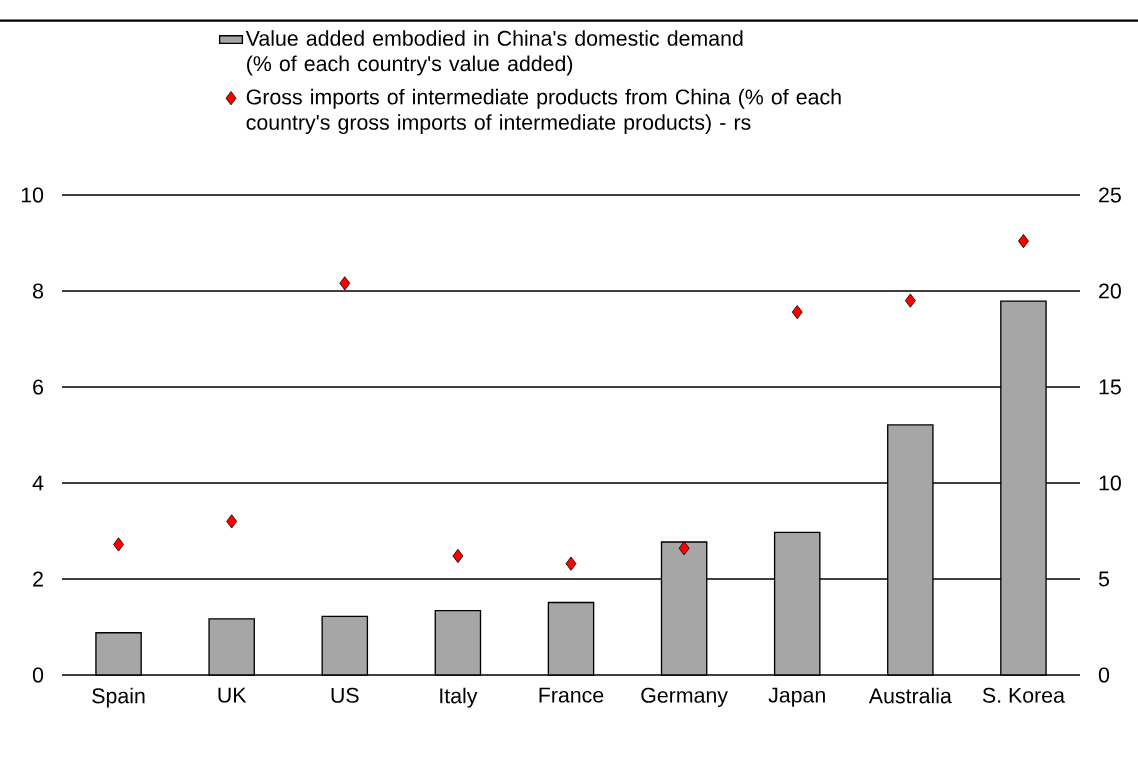  What do you see at coordinates (1110, 291) in the screenshot?
I see `y2-tick-label: 20` at bounding box center [1110, 291].